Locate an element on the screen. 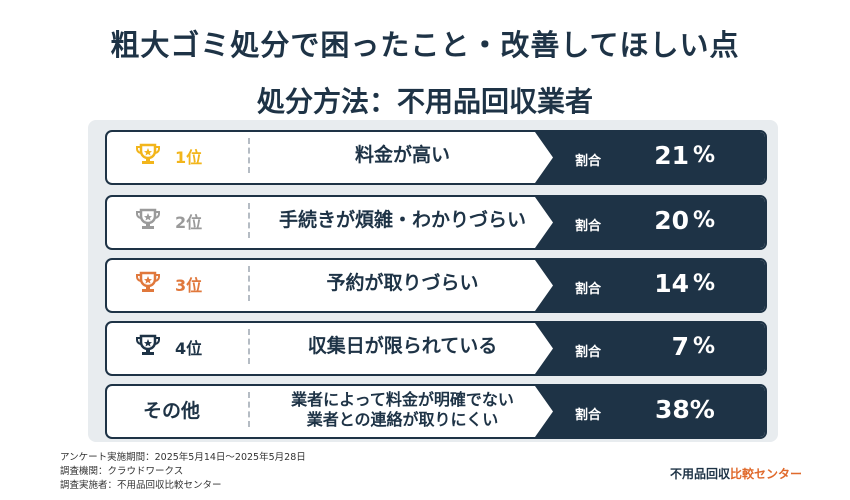 The image size is (850, 500). percentage-text: 38% is located at coordinates (685, 409).